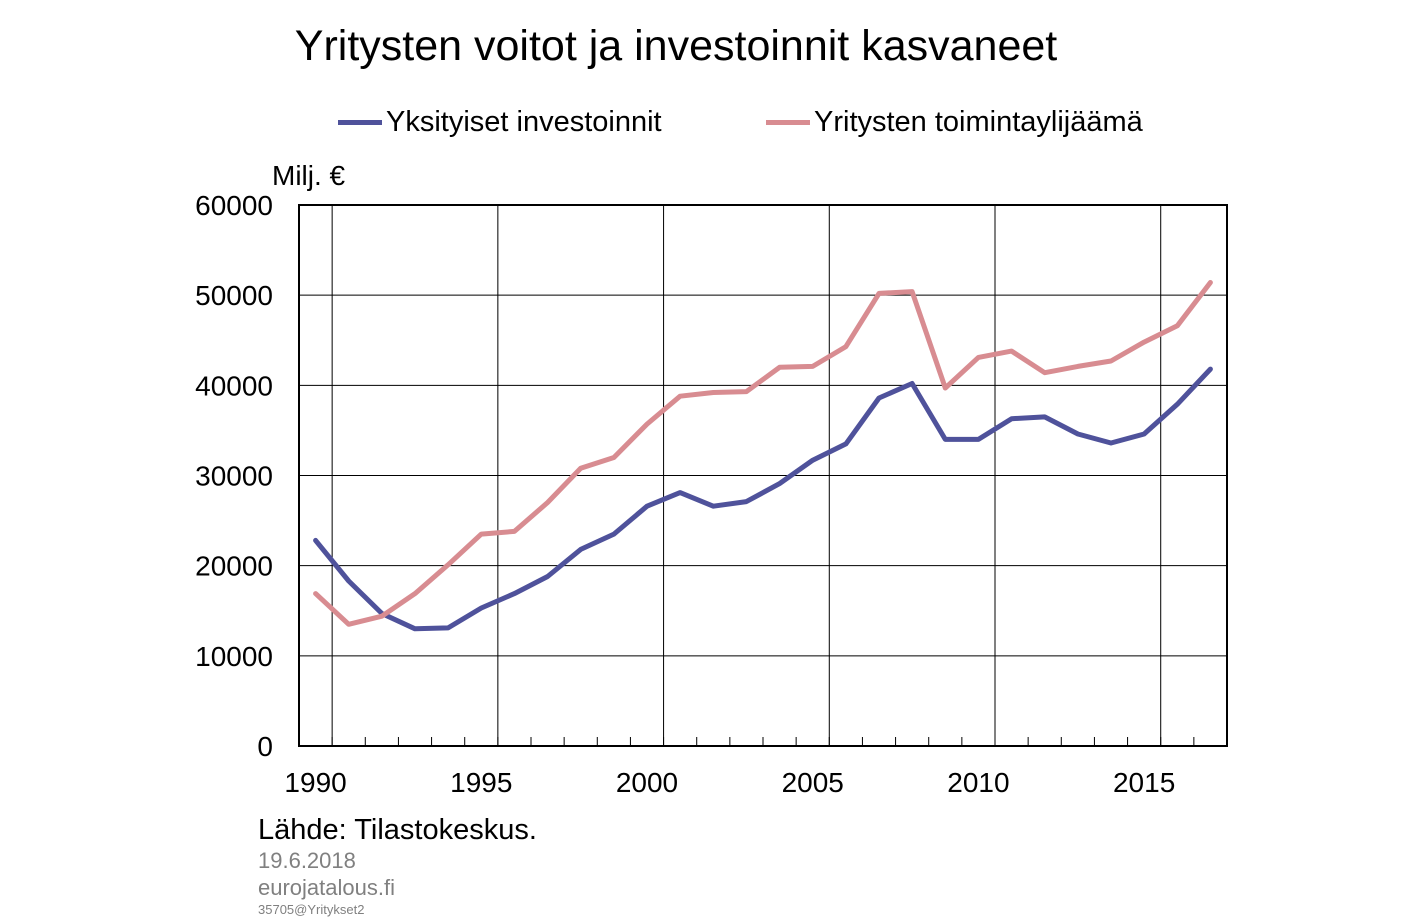 The image size is (1405, 919). What do you see at coordinates (234, 476) in the screenshot?
I see `y-tick-label: 30000` at bounding box center [234, 476].